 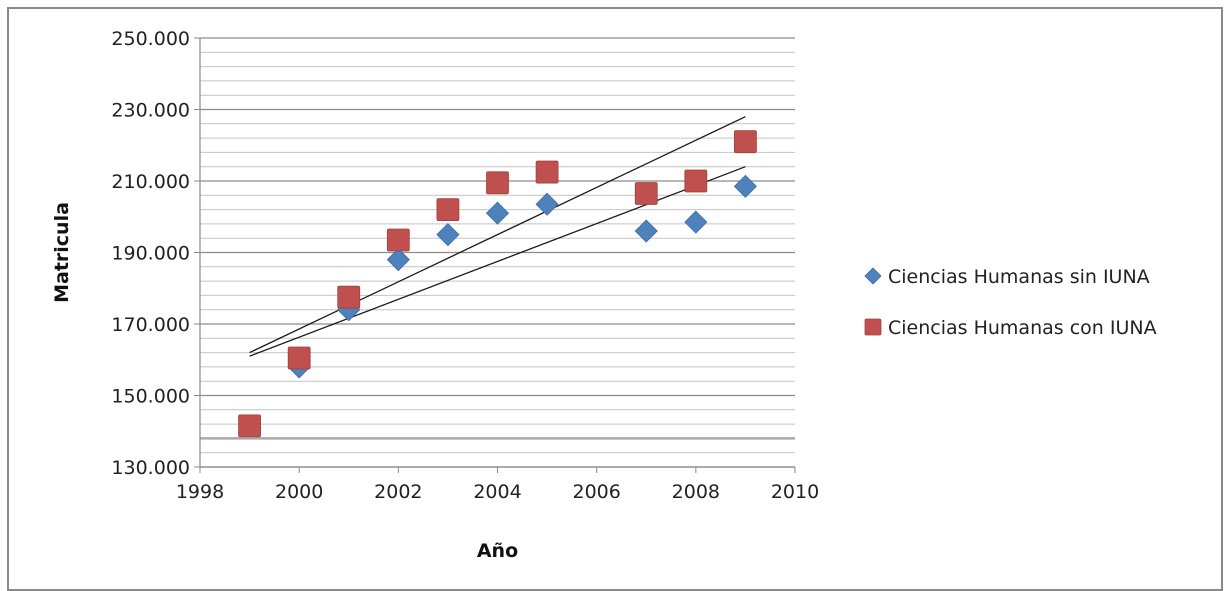 I want to click on y-tick-label: 190.000, so click(x=150, y=254).